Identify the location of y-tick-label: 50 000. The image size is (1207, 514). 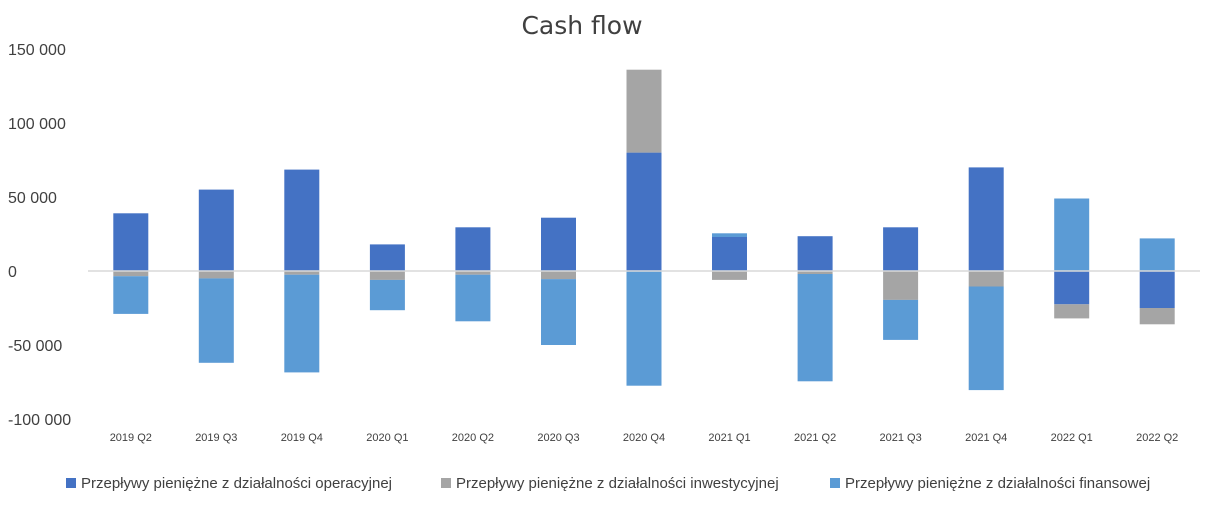
(32, 198).